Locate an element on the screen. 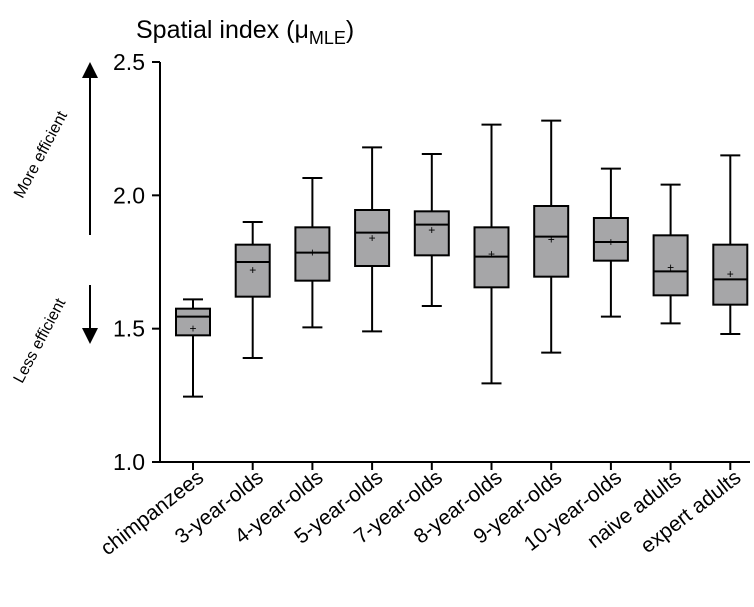 The width and height of the screenshot is (754, 607). chart-title-main: Spatial index ( is located at coordinates (215, 30).